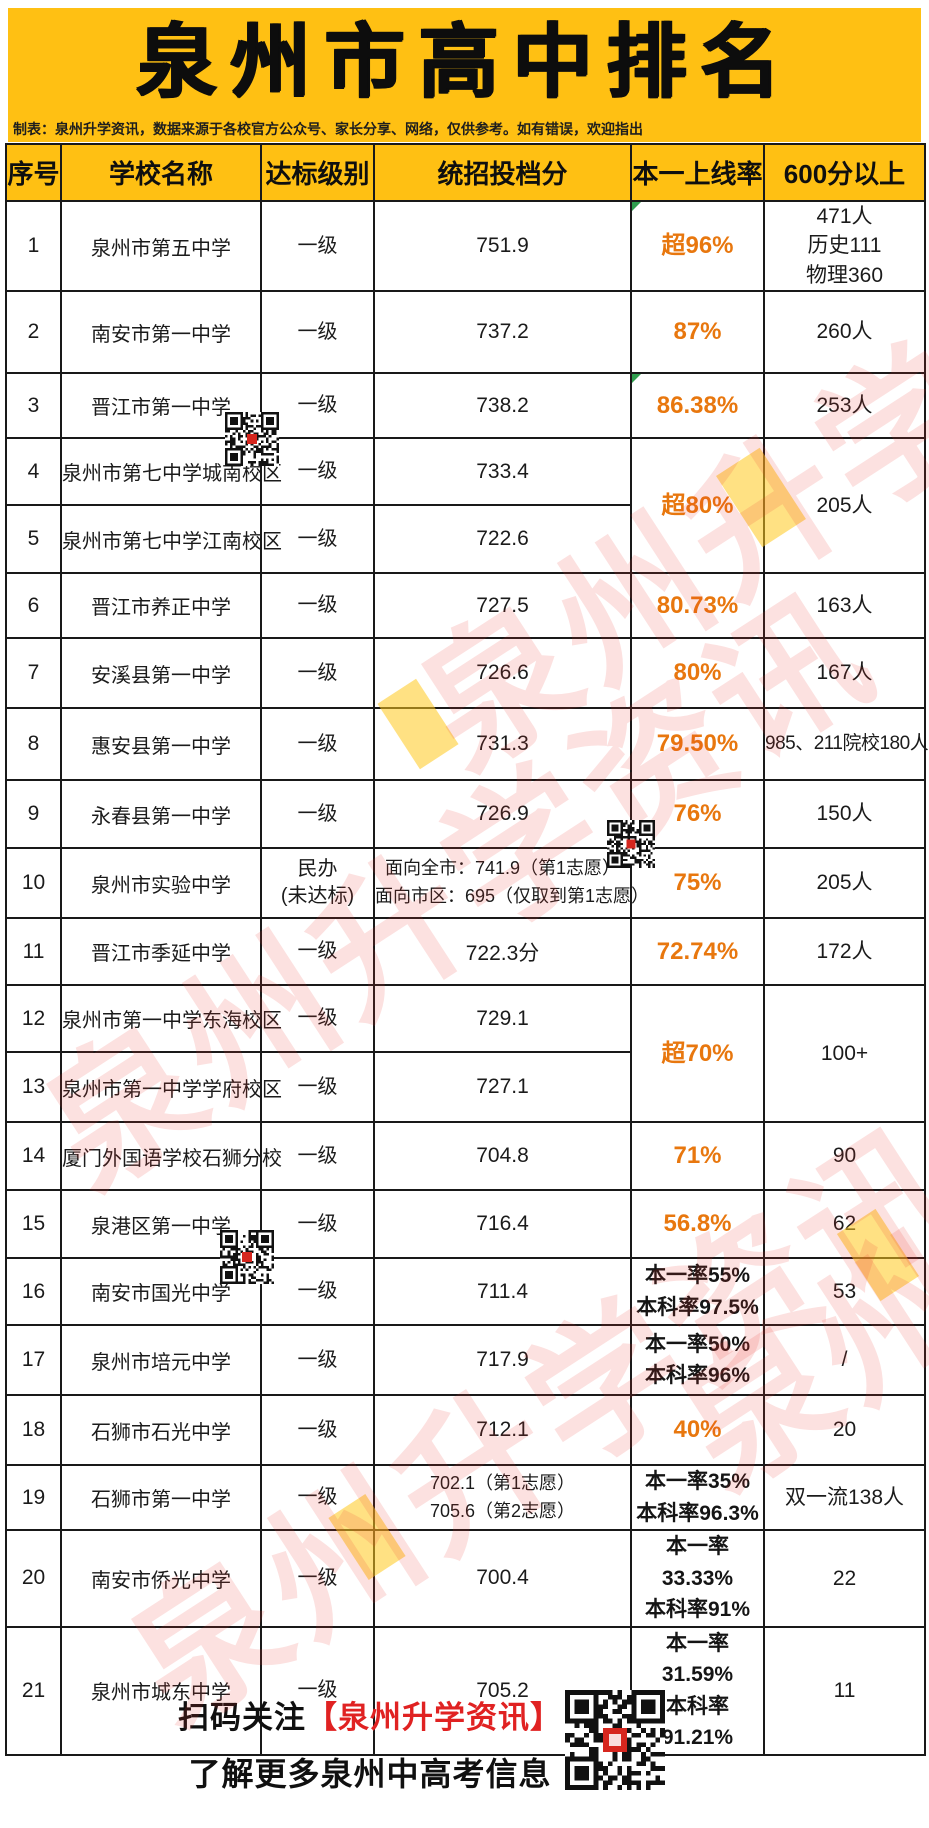  What do you see at coordinates (502, 1430) in the screenshot?
I see `score-line: 712.1` at bounding box center [502, 1430].